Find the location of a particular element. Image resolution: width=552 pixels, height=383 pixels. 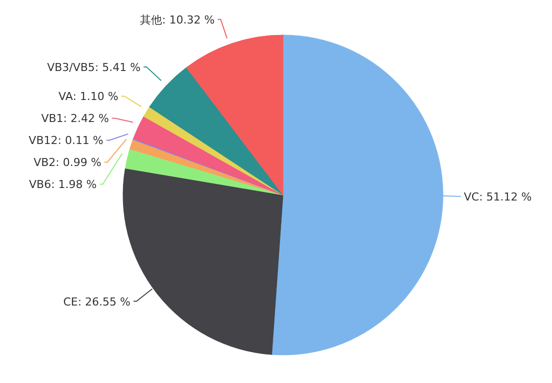

slice-label: VB12: 0.11 % is located at coordinates (66, 141).